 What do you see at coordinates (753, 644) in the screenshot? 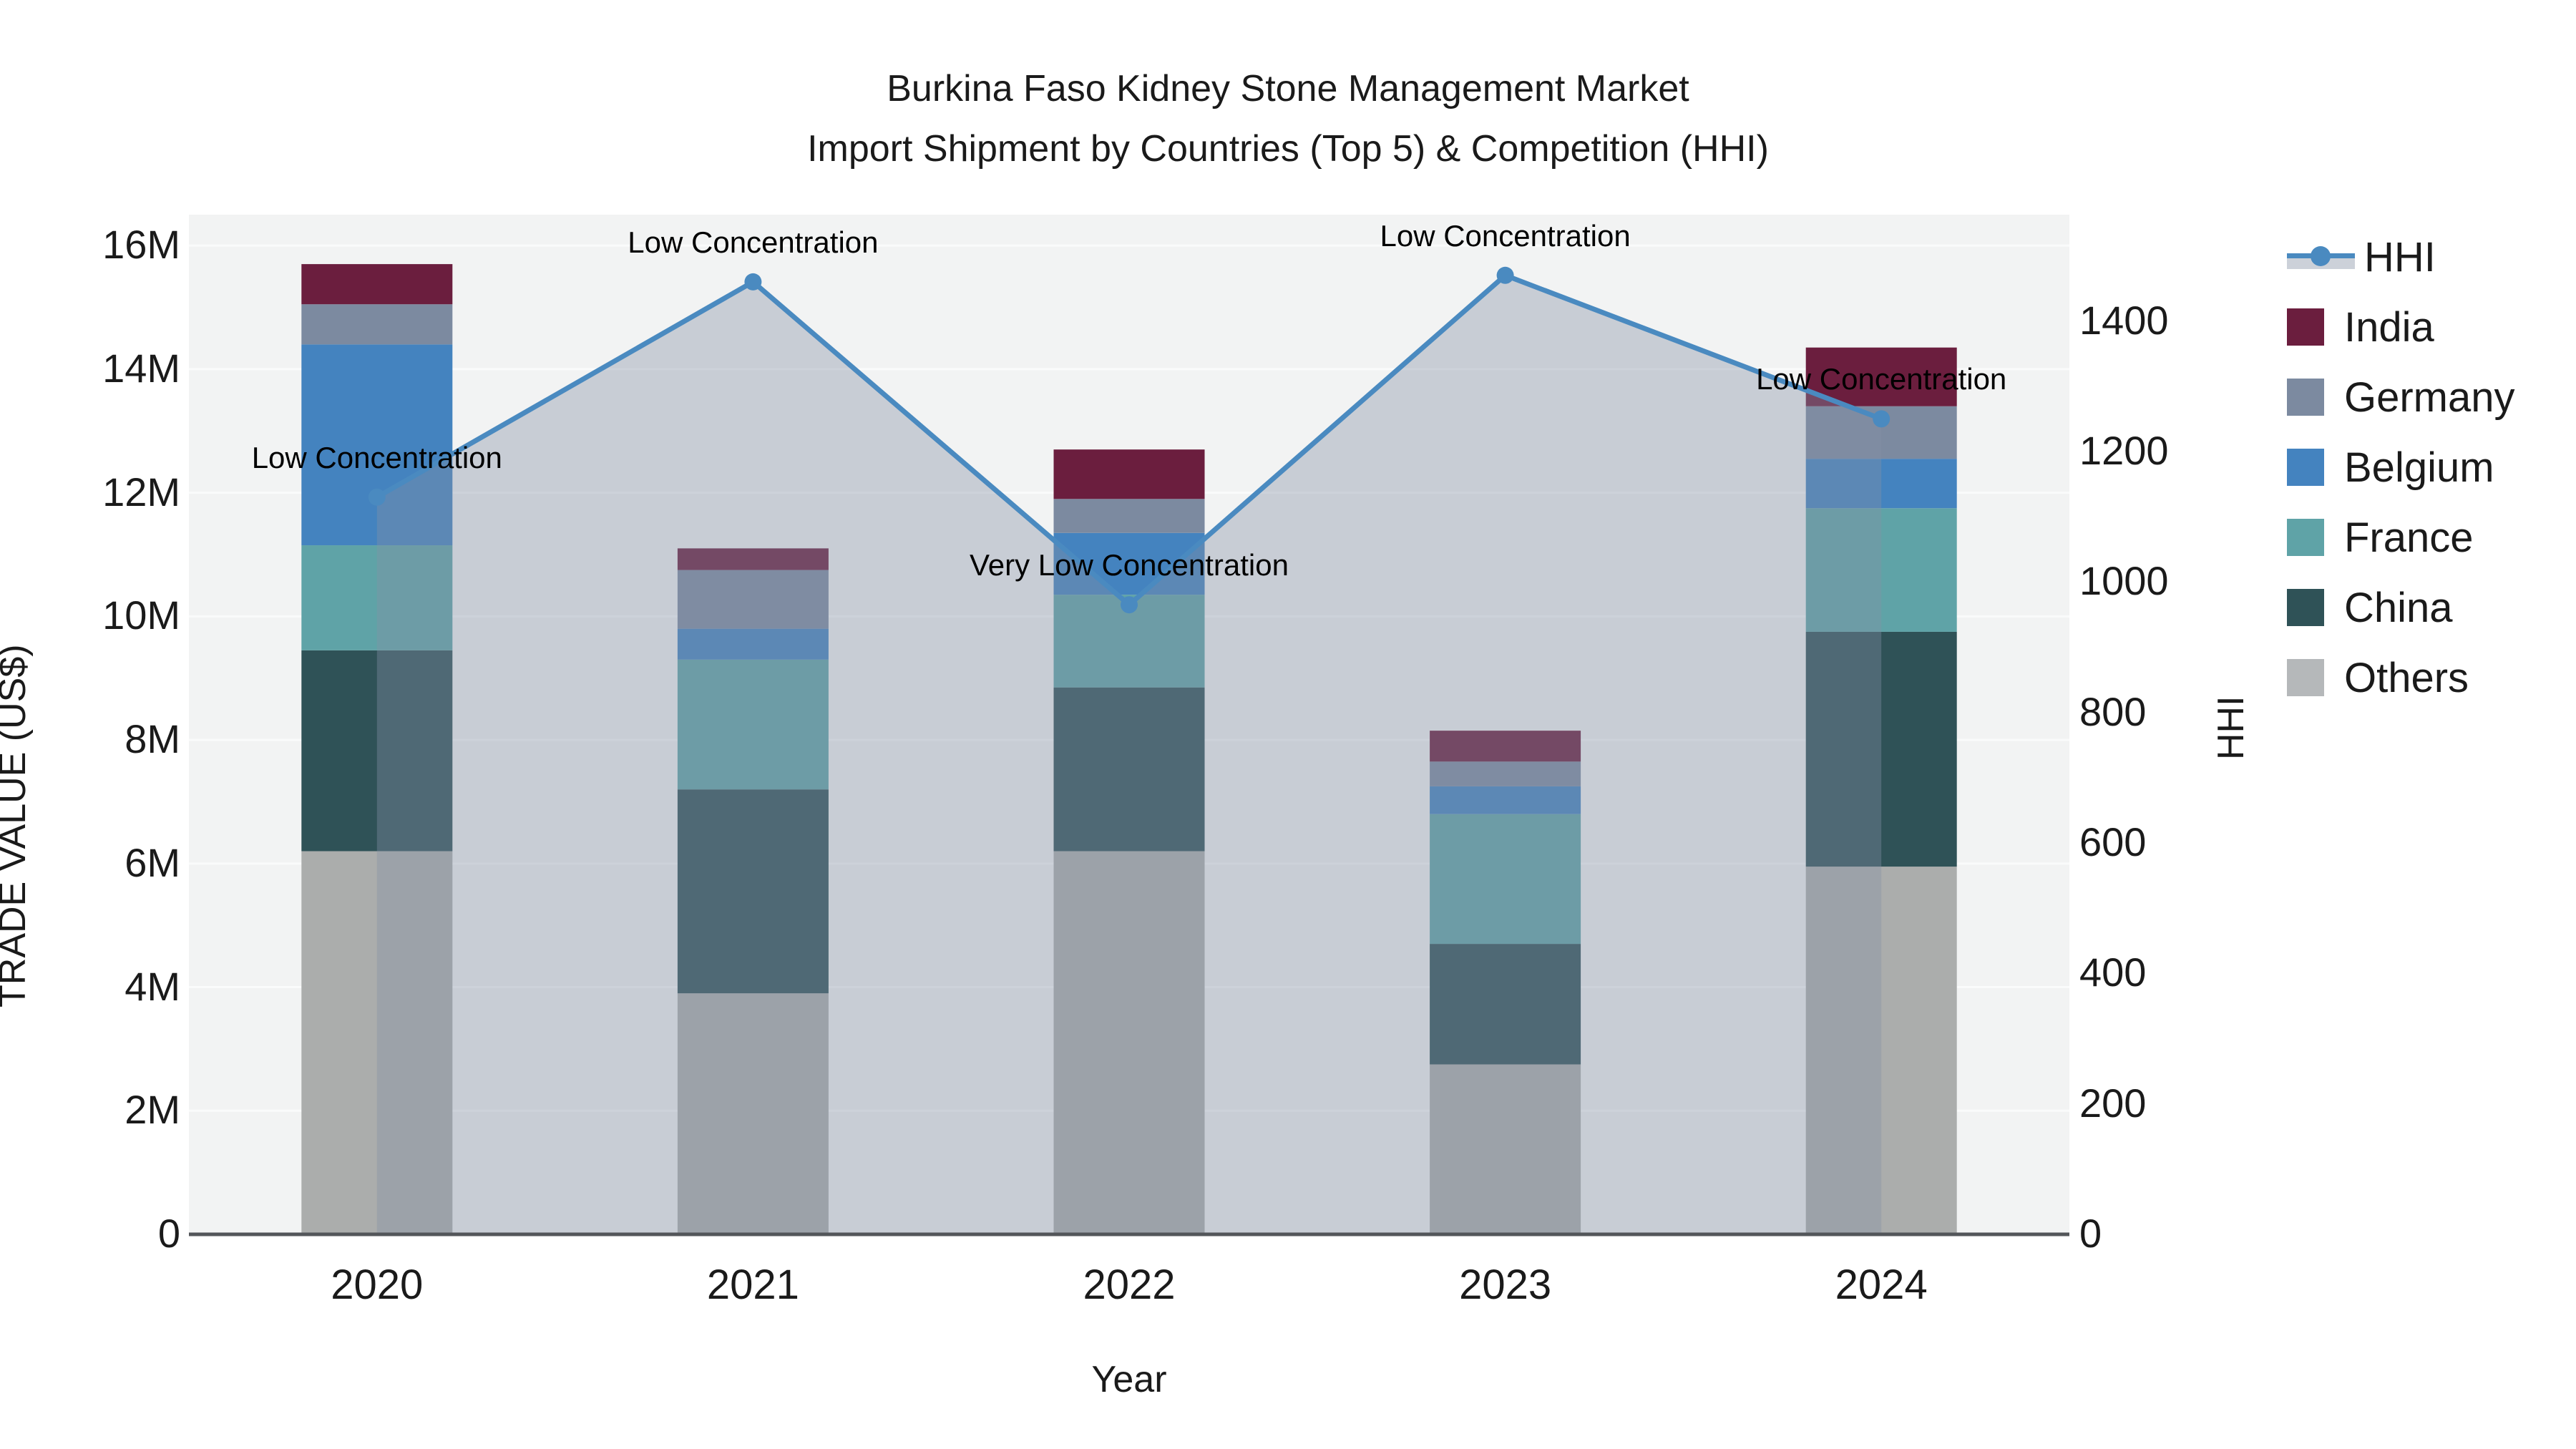
I see `bar-segment-belgium-2021` at bounding box center [753, 644].